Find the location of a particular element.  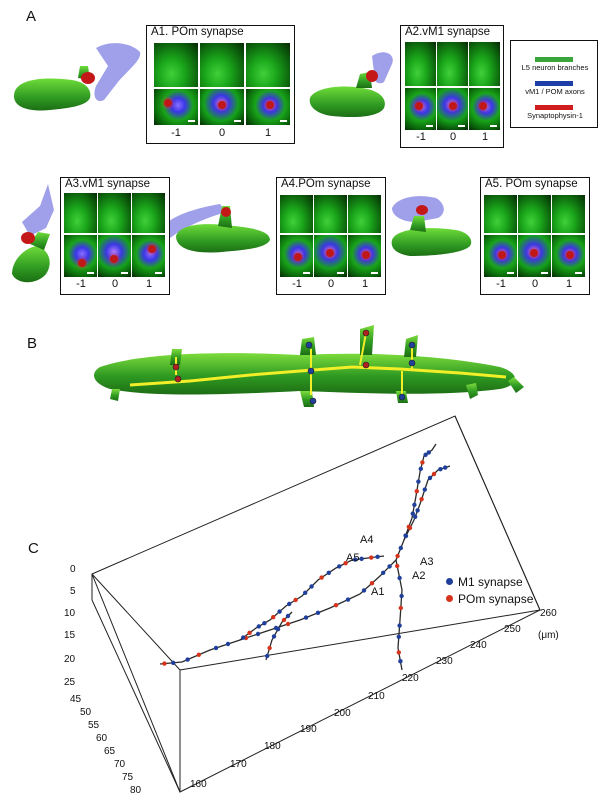

tile-a1-merge-m1 is located at coordinates (176, 107).